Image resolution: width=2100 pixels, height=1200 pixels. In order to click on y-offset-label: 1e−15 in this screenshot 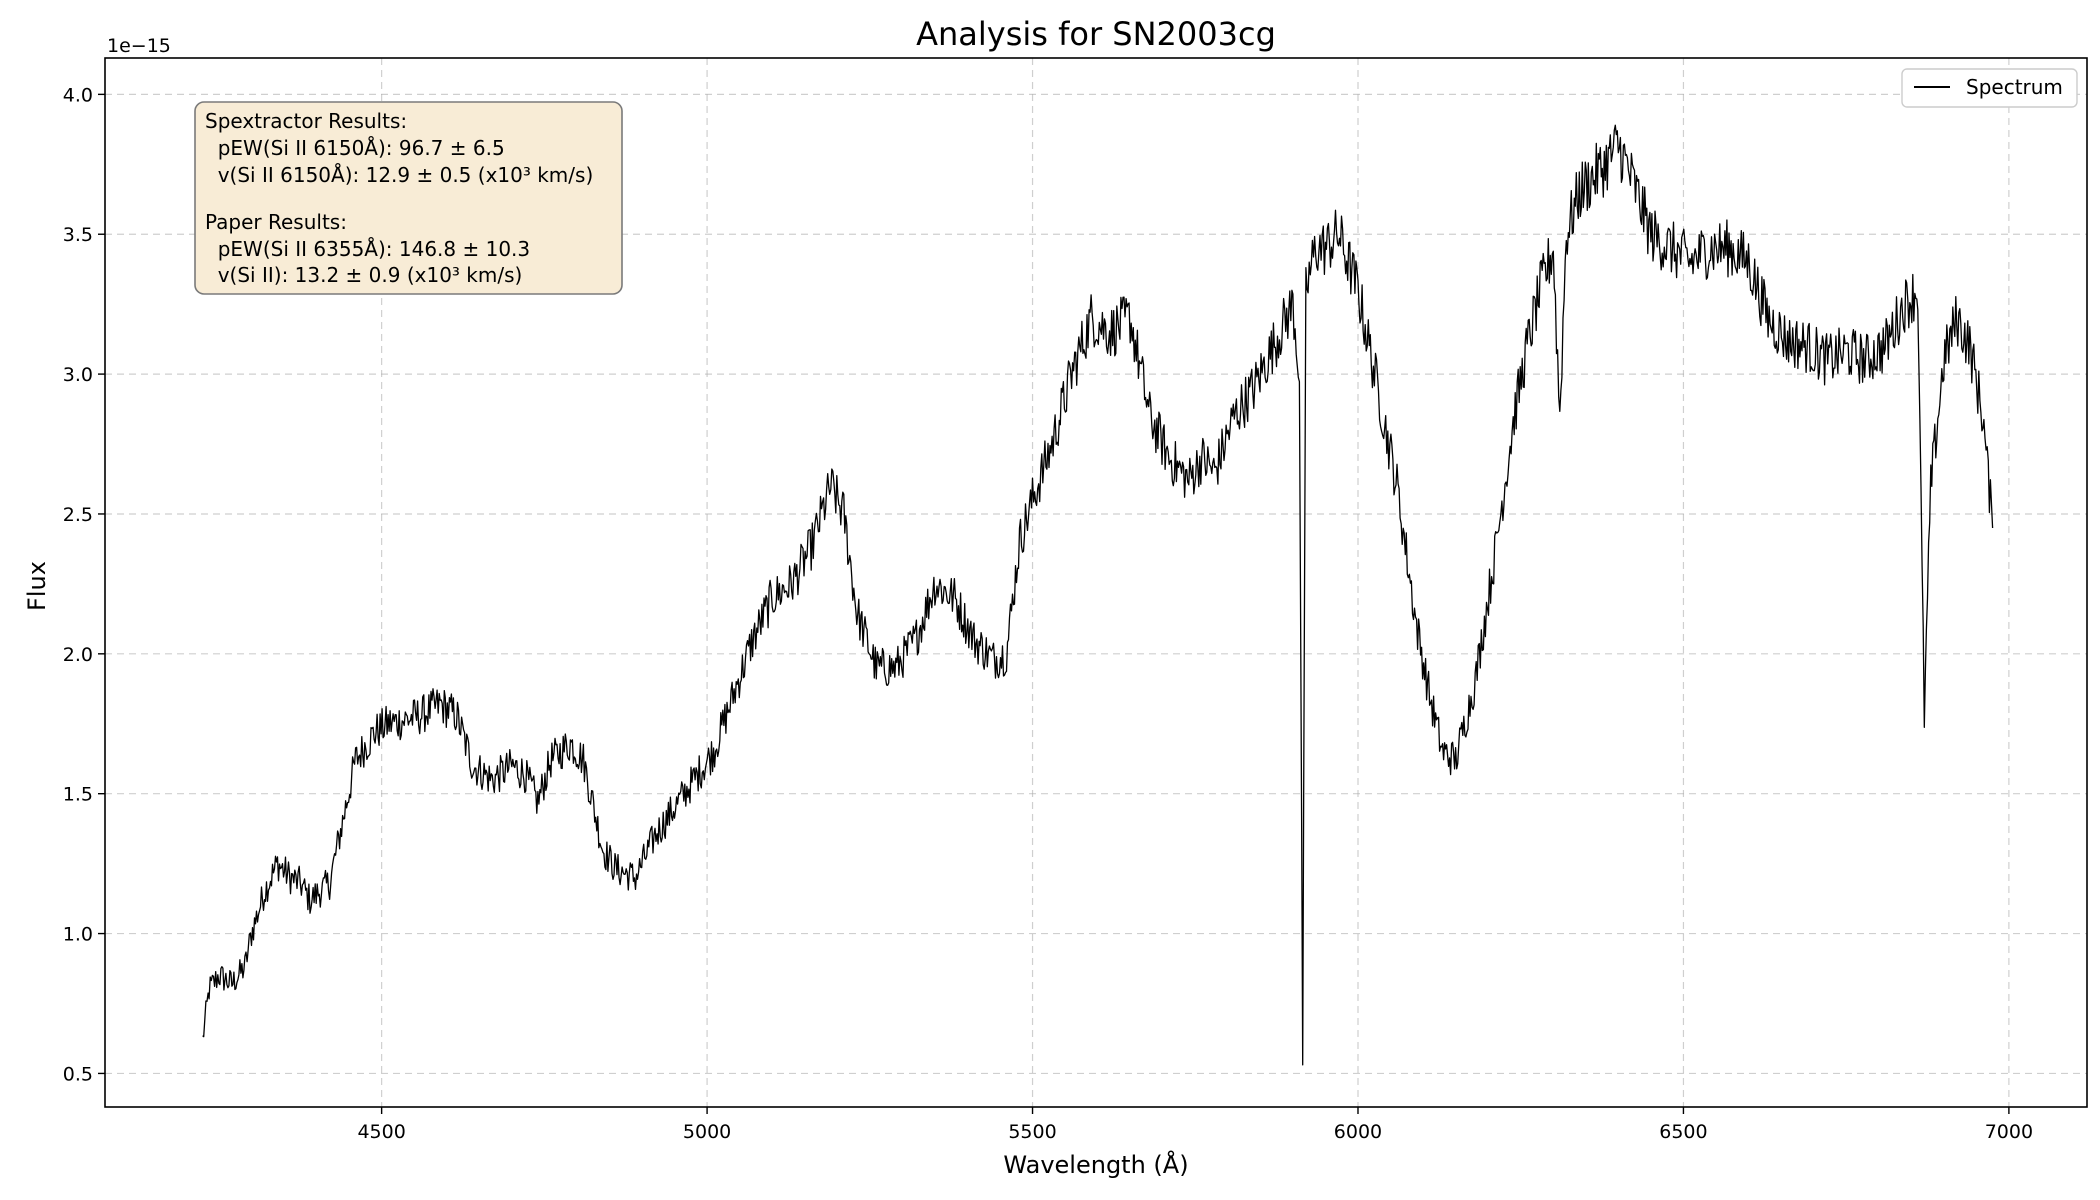, I will do `click(139, 46)`.